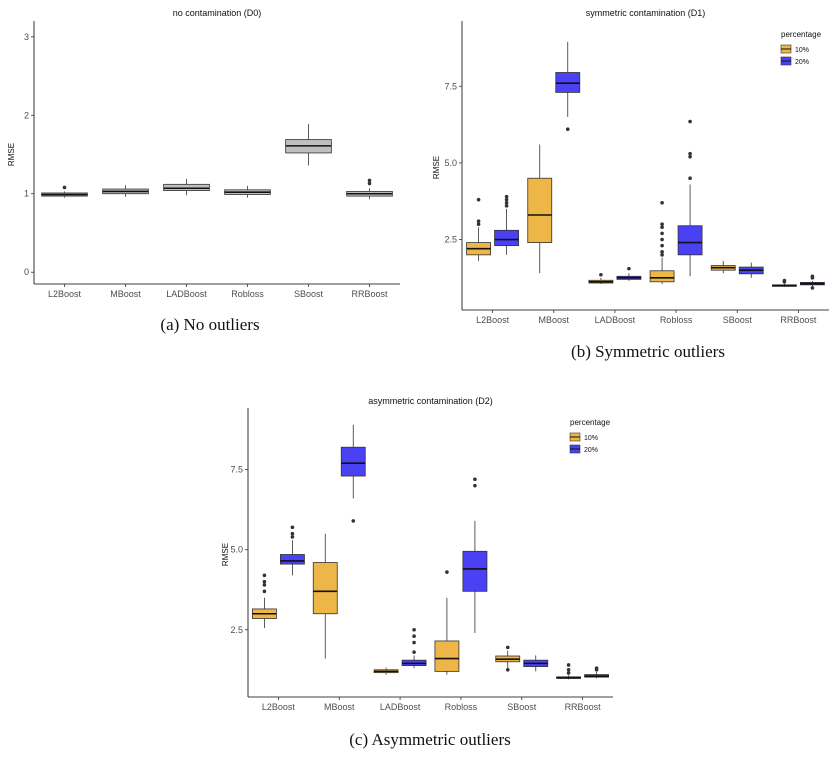 This screenshot has height=757, width=835. What do you see at coordinates (802, 62) in the screenshot?
I see `legend-label: 20%` at bounding box center [802, 62].